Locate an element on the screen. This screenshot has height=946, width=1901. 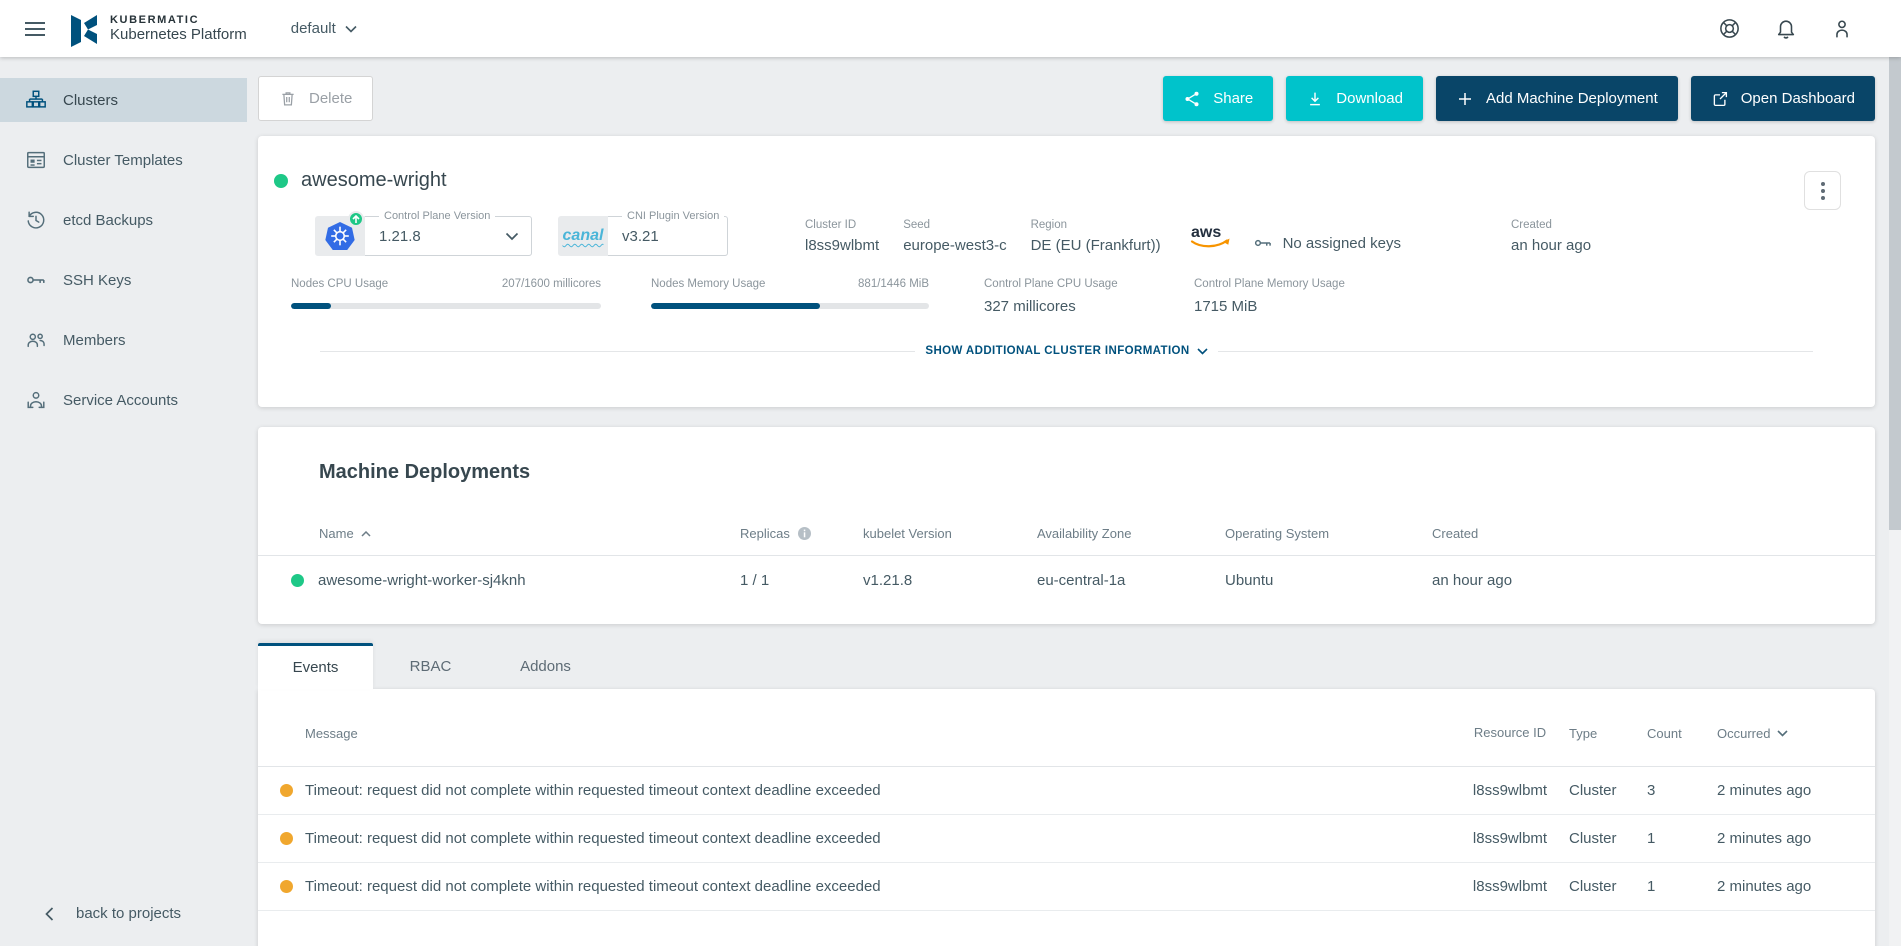
sidebar-item-clusters: Clusters is located at coordinates (123, 100).